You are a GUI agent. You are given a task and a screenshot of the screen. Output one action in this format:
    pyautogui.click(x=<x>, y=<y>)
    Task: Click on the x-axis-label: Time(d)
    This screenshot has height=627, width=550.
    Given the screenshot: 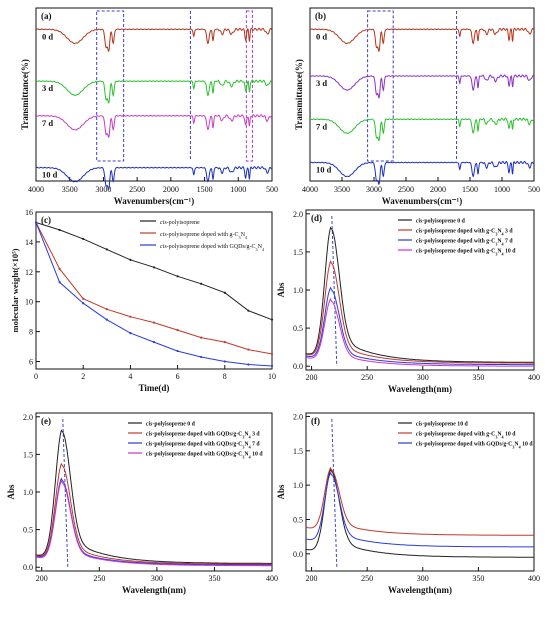 What is the action you would take?
    pyautogui.click(x=154, y=388)
    